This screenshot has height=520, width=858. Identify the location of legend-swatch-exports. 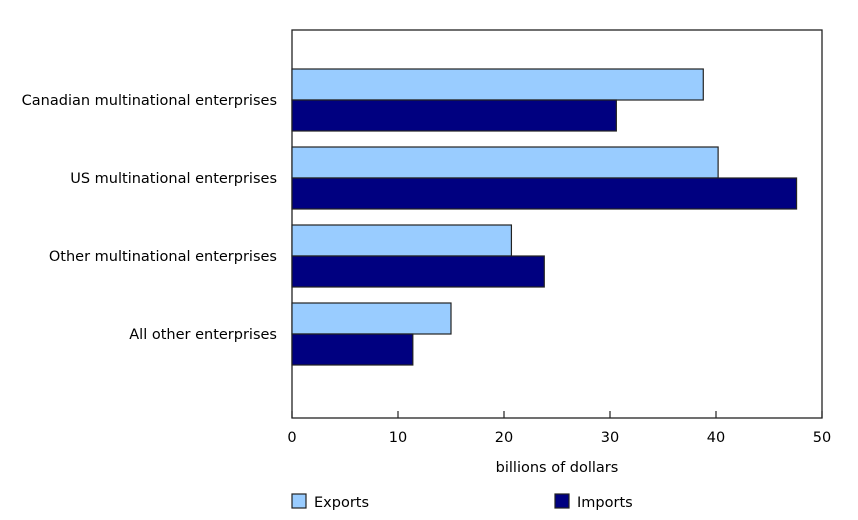
(299, 501).